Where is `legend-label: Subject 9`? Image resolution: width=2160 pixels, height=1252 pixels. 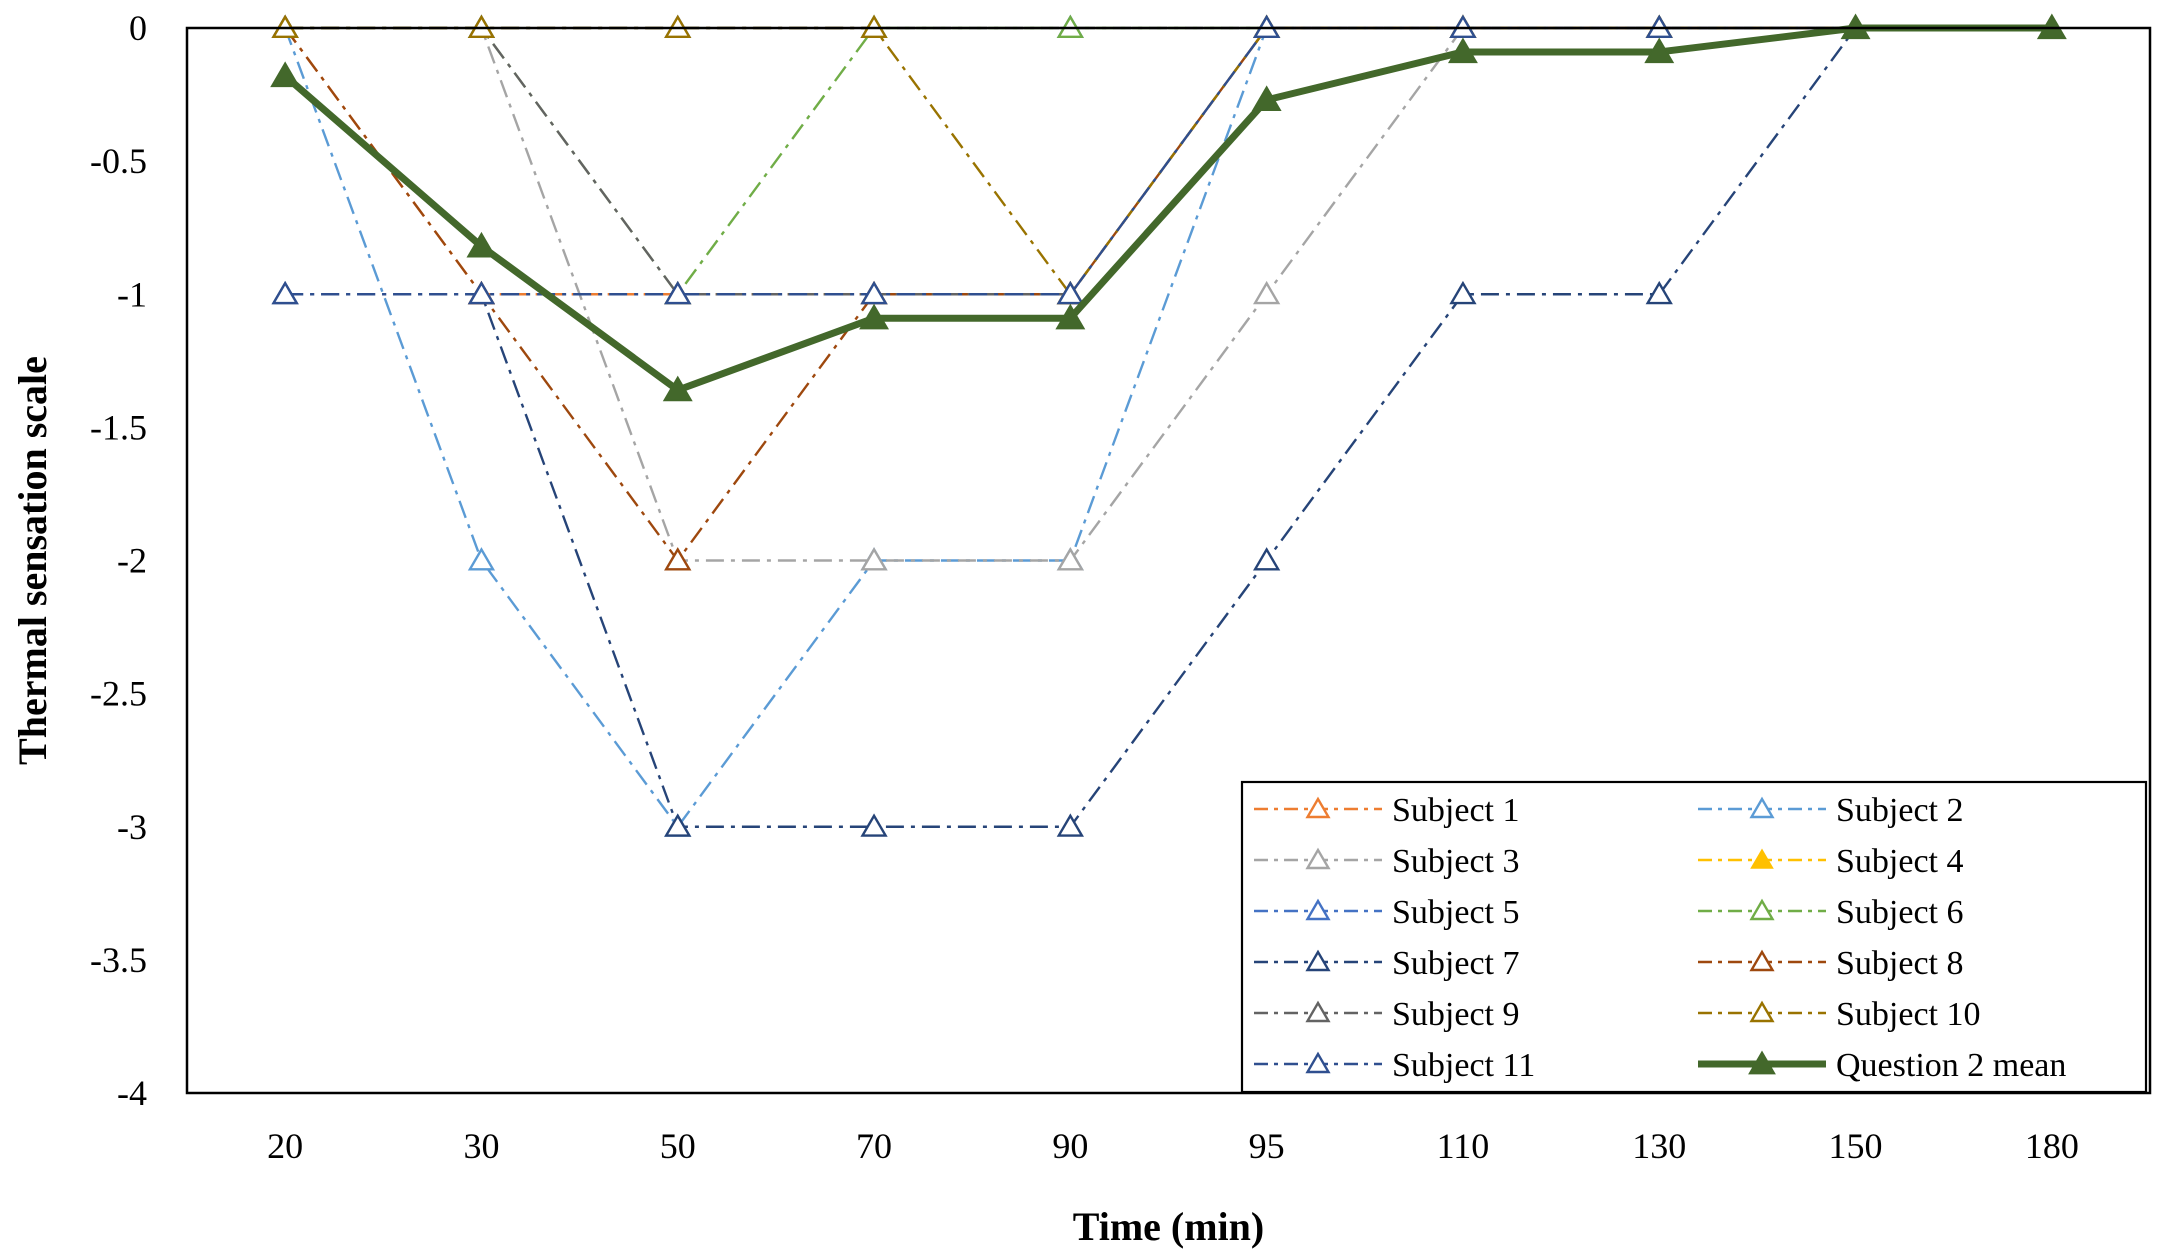
legend-label: Subject 9 is located at coordinates (1455, 1014).